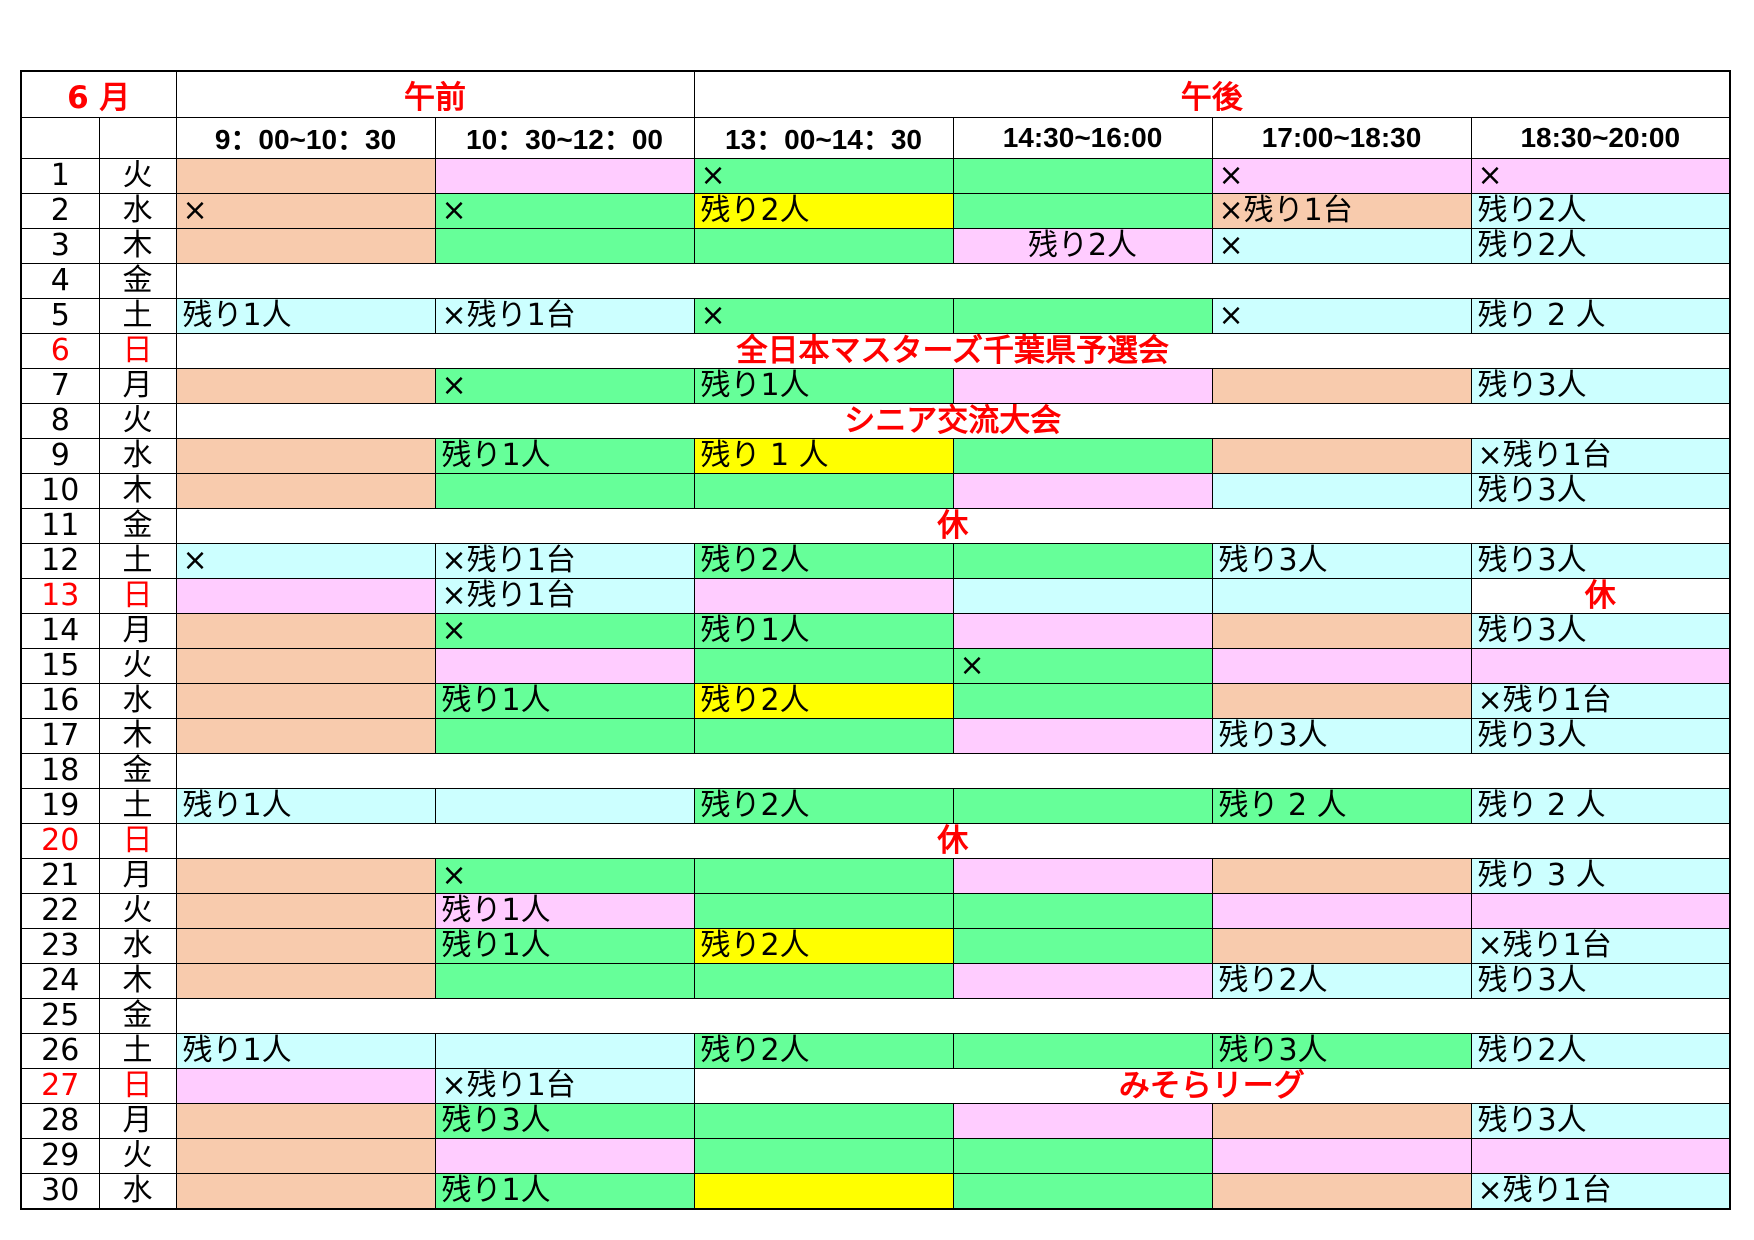 Image resolution: width=1754 pixels, height=1240 pixels. What do you see at coordinates (875, 1121) in the screenshot?
I see `day-row: 28 月 残り3人 残り3人` at bounding box center [875, 1121].